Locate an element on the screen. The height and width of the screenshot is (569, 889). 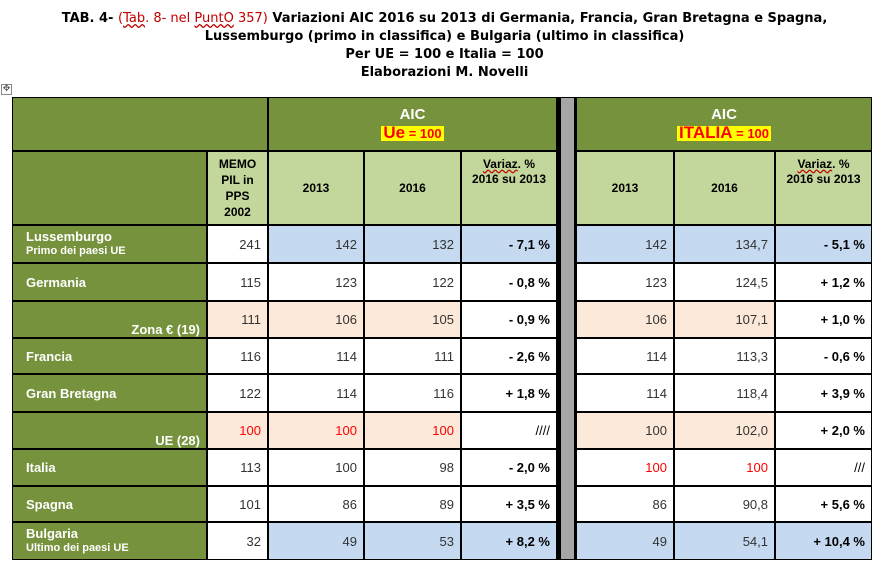
row-ue-variation: - 2,6 % is located at coordinates (509, 356).